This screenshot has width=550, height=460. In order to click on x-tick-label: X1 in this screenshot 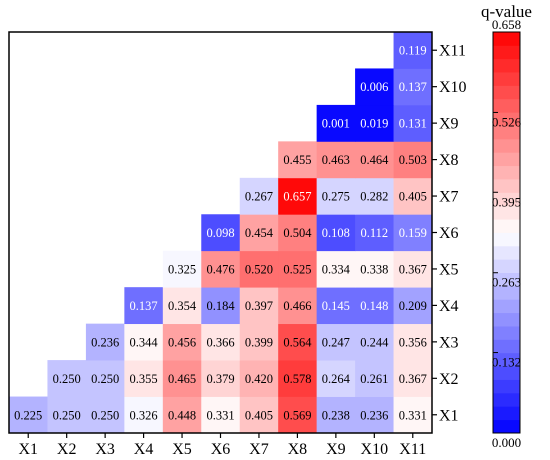, I will do `click(28, 449)`.